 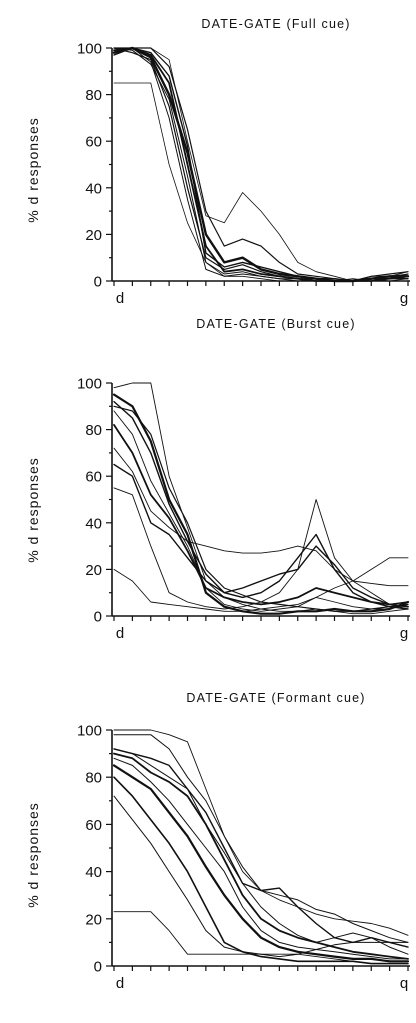 What do you see at coordinates (275, 24) in the screenshot?
I see `chart-title: DATE-GATE (Full cue)` at bounding box center [275, 24].